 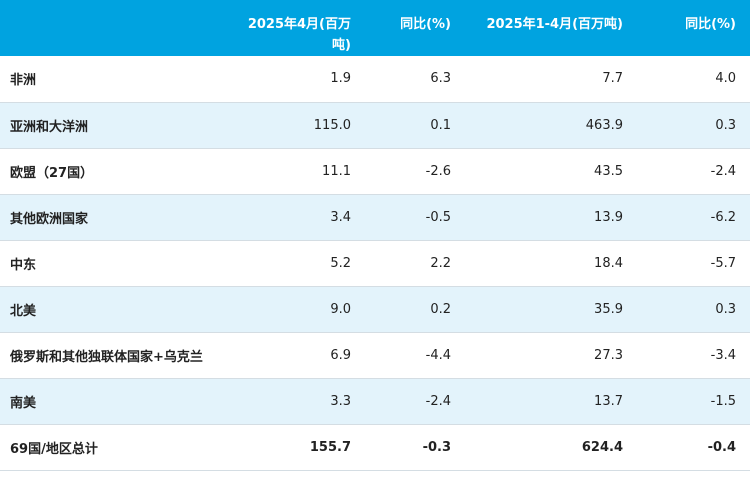 I want to click on april-value: 3.3, so click(x=301, y=401).